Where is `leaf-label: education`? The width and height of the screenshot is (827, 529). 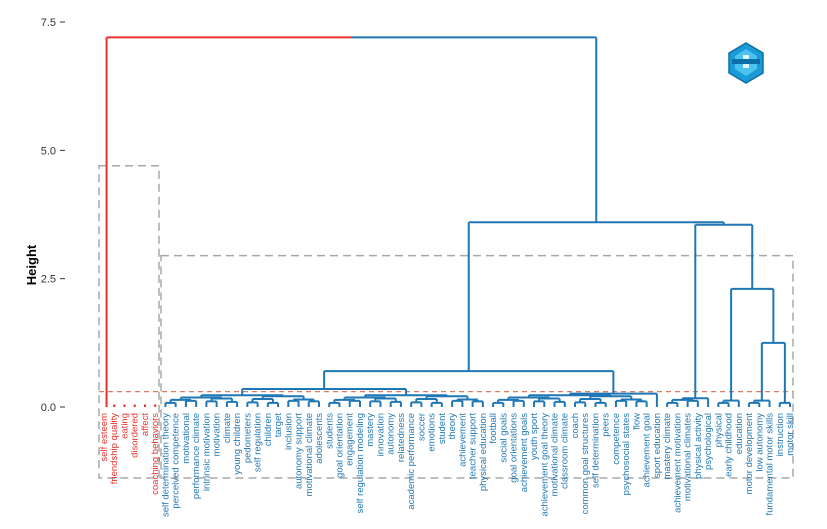 leaf-label: education is located at coordinates (739, 433).